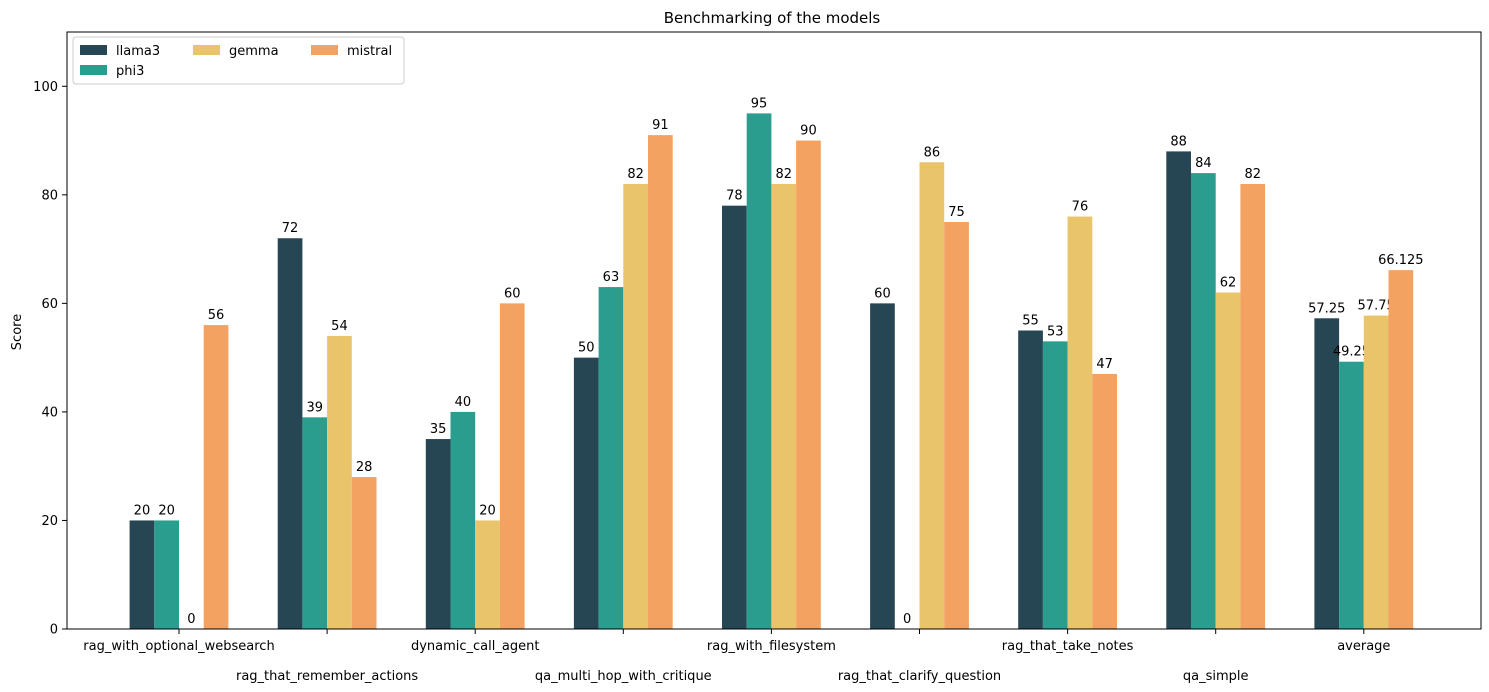 Image resolution: width=1489 pixels, height=692 pixels. Describe the element at coordinates (919, 676) in the screenshot. I see `x-tick-label: rag_that_clarify_question` at that location.